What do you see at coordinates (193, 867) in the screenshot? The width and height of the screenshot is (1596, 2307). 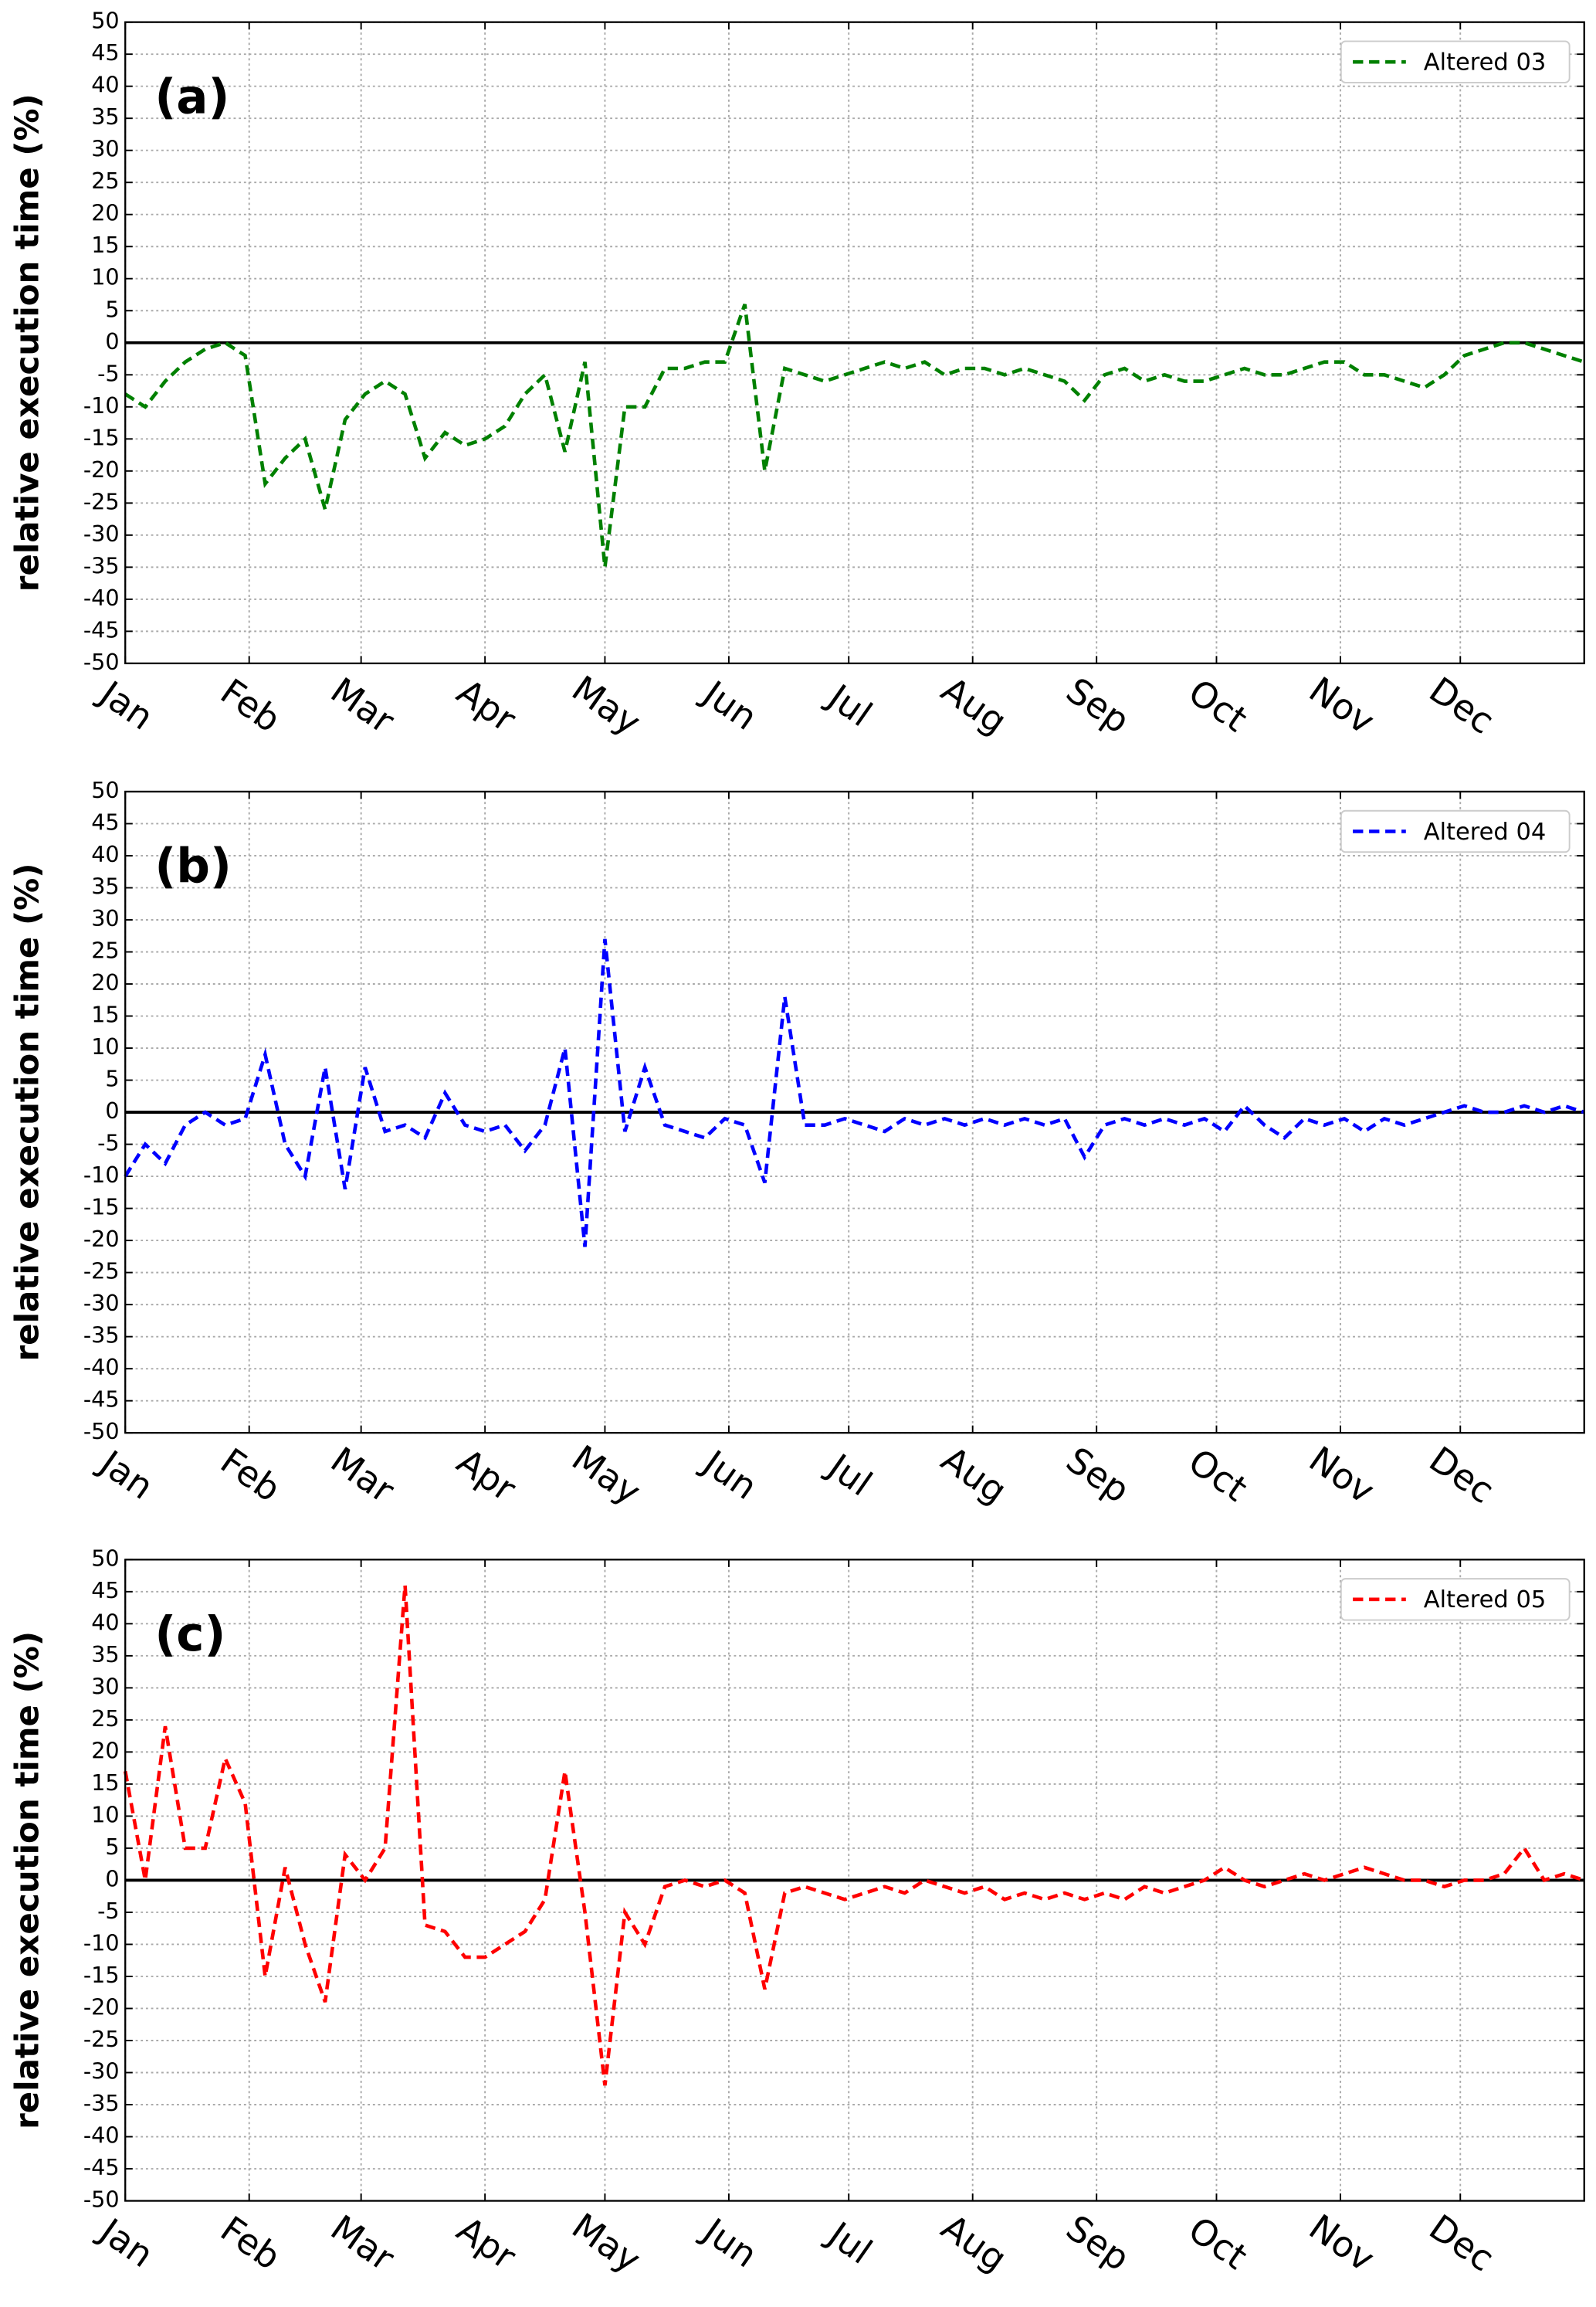 I see `panel-label: (b)` at bounding box center [193, 867].